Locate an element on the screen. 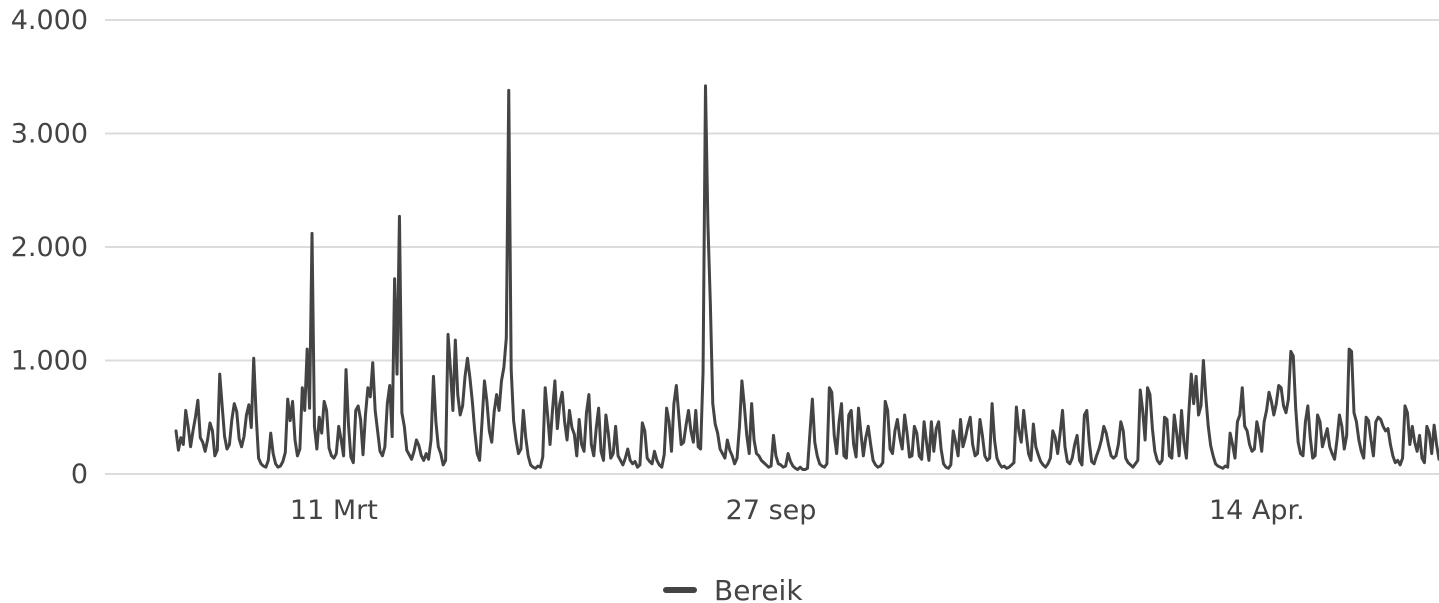 This screenshot has height=603, width=1439. y-tick-label: 3.000 is located at coordinates (49, 134).